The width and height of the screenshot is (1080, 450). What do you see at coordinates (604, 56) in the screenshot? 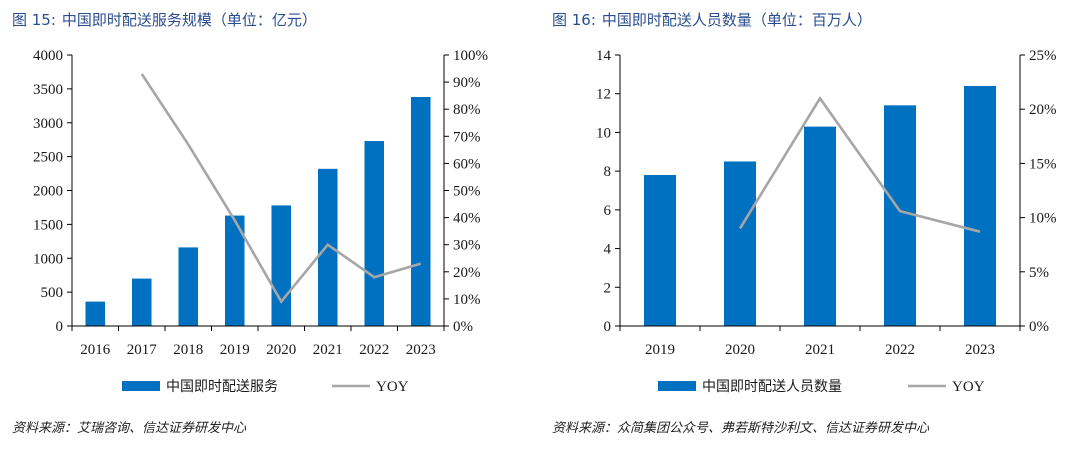
I see `right-left-tick-label: 14` at bounding box center [604, 56].